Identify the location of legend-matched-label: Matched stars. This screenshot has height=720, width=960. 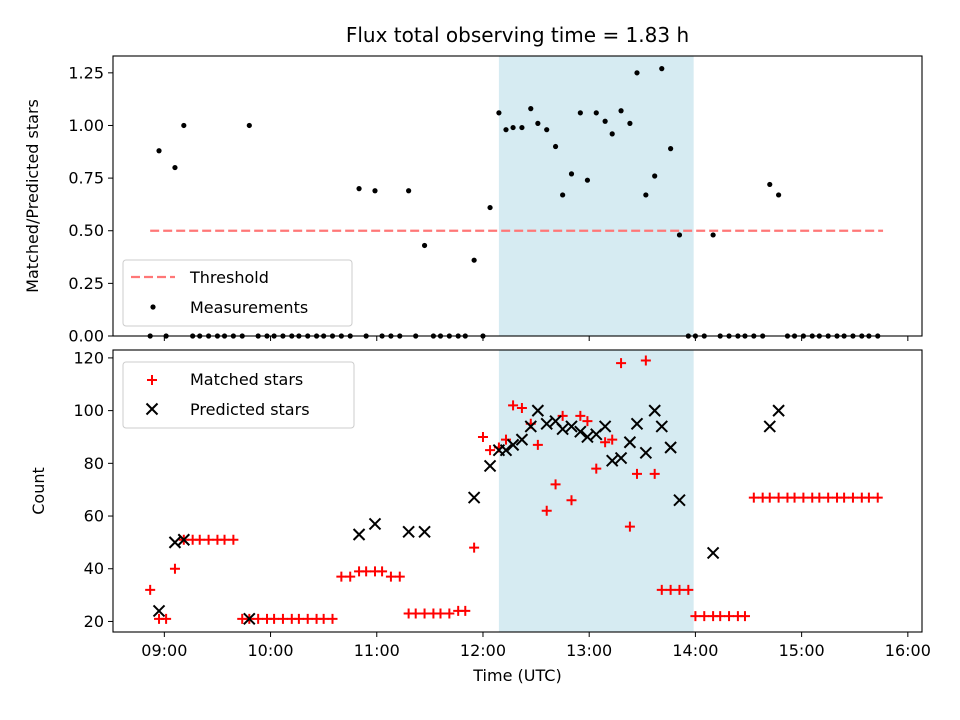
(246, 379).